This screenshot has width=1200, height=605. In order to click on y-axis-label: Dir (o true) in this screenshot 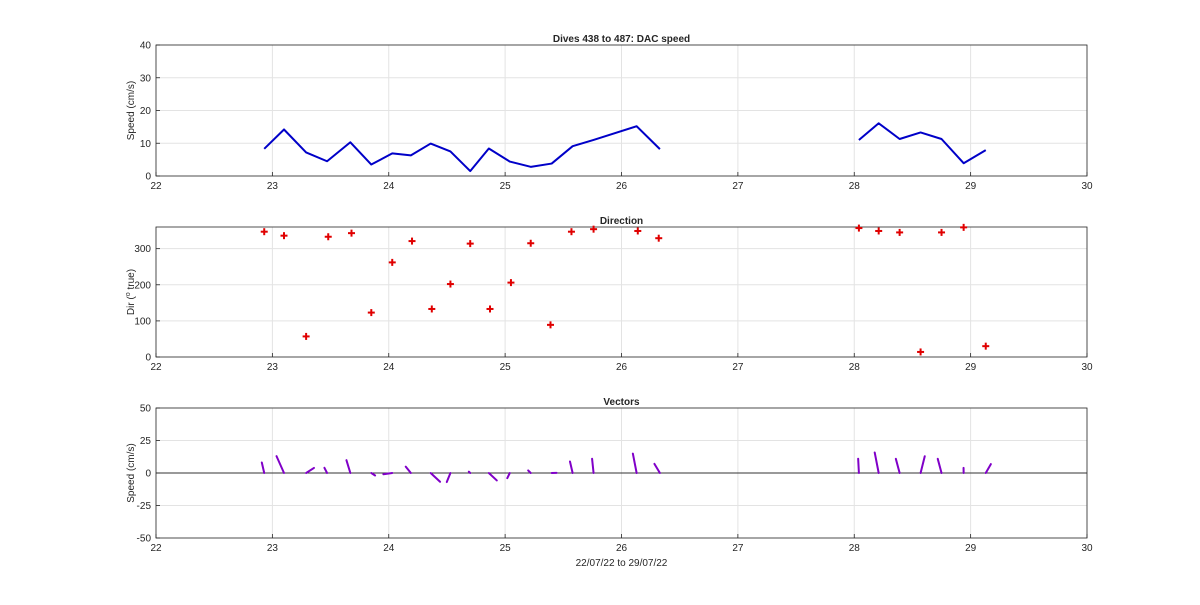, I will do `click(131, 292)`.